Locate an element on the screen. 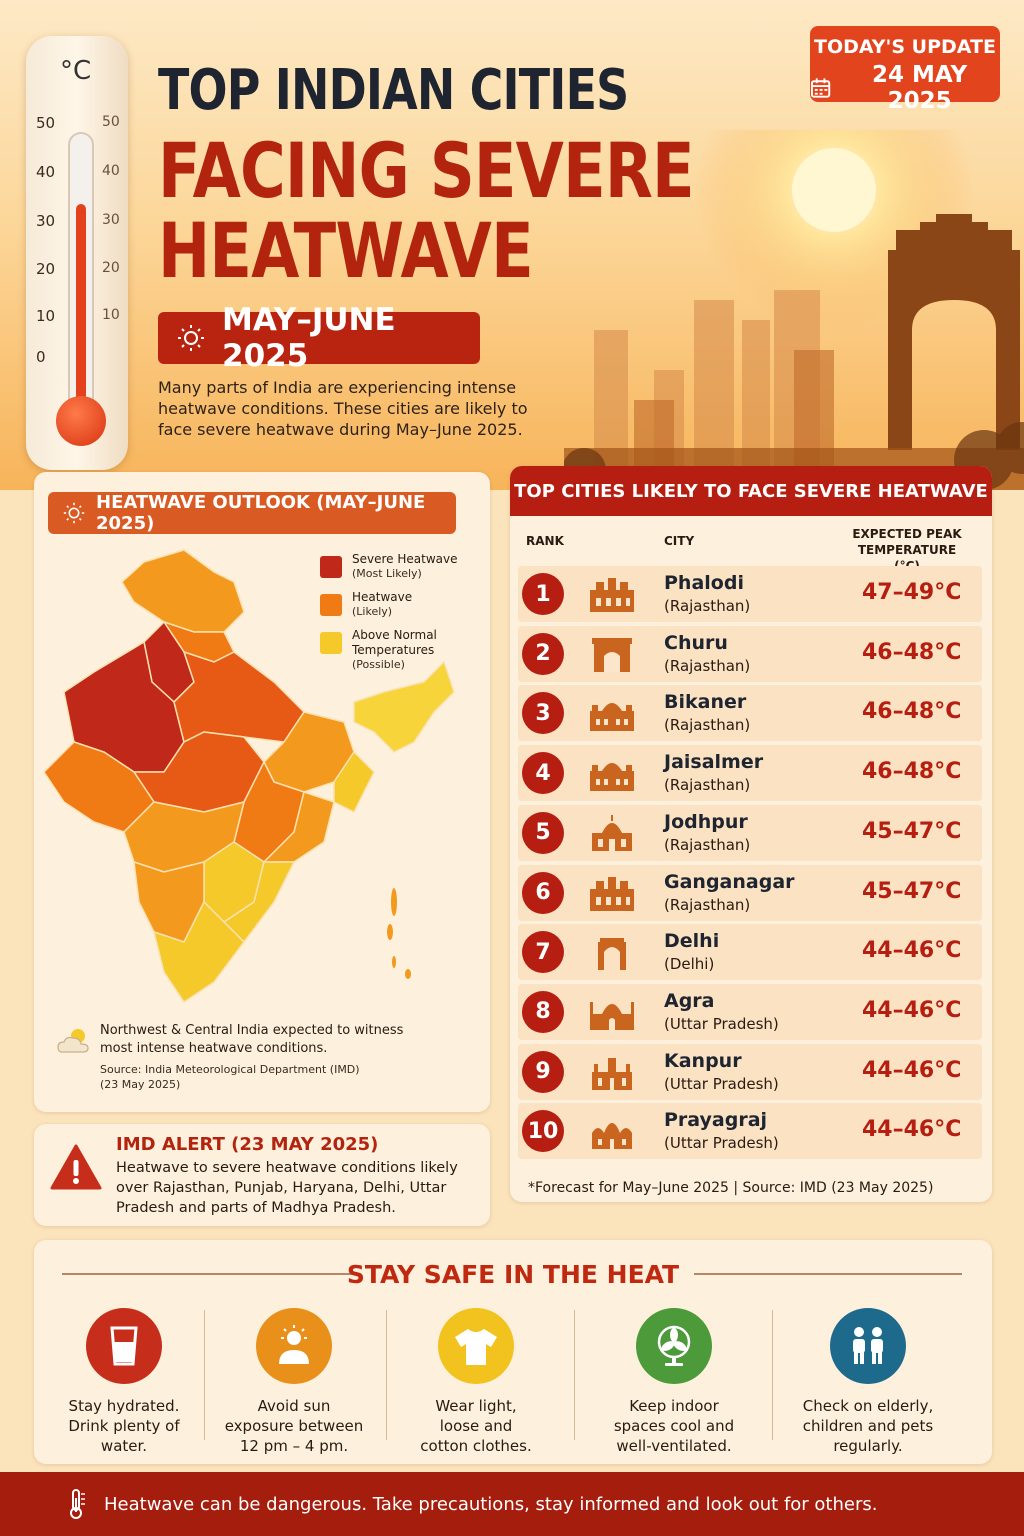  thermometer-unit: °C is located at coordinates (76, 71).